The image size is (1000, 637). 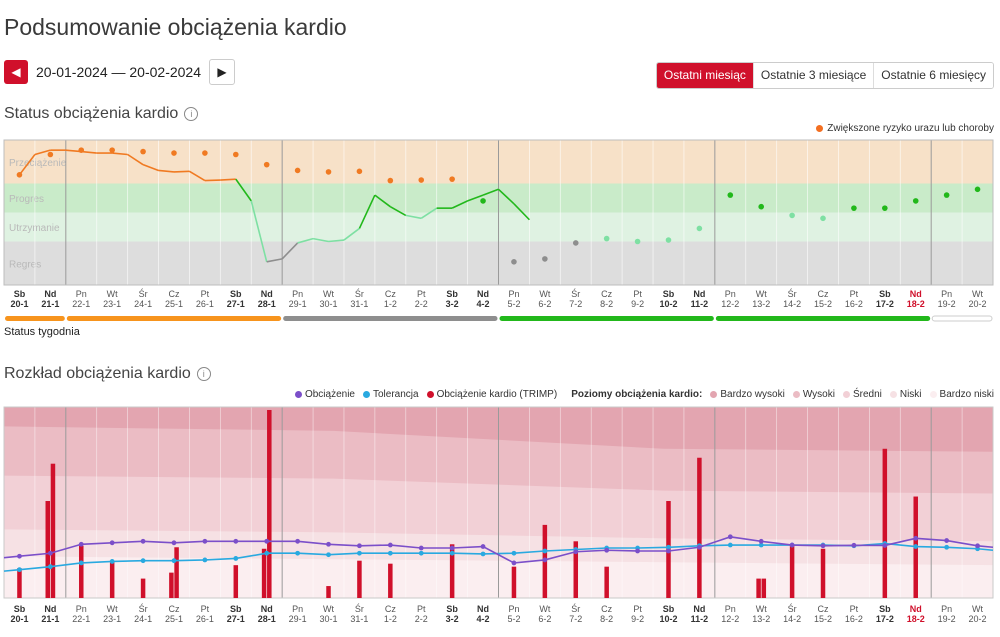 What do you see at coordinates (390, 619) in the screenshot?
I see `distribution-day-date: 1-2` at bounding box center [390, 619].